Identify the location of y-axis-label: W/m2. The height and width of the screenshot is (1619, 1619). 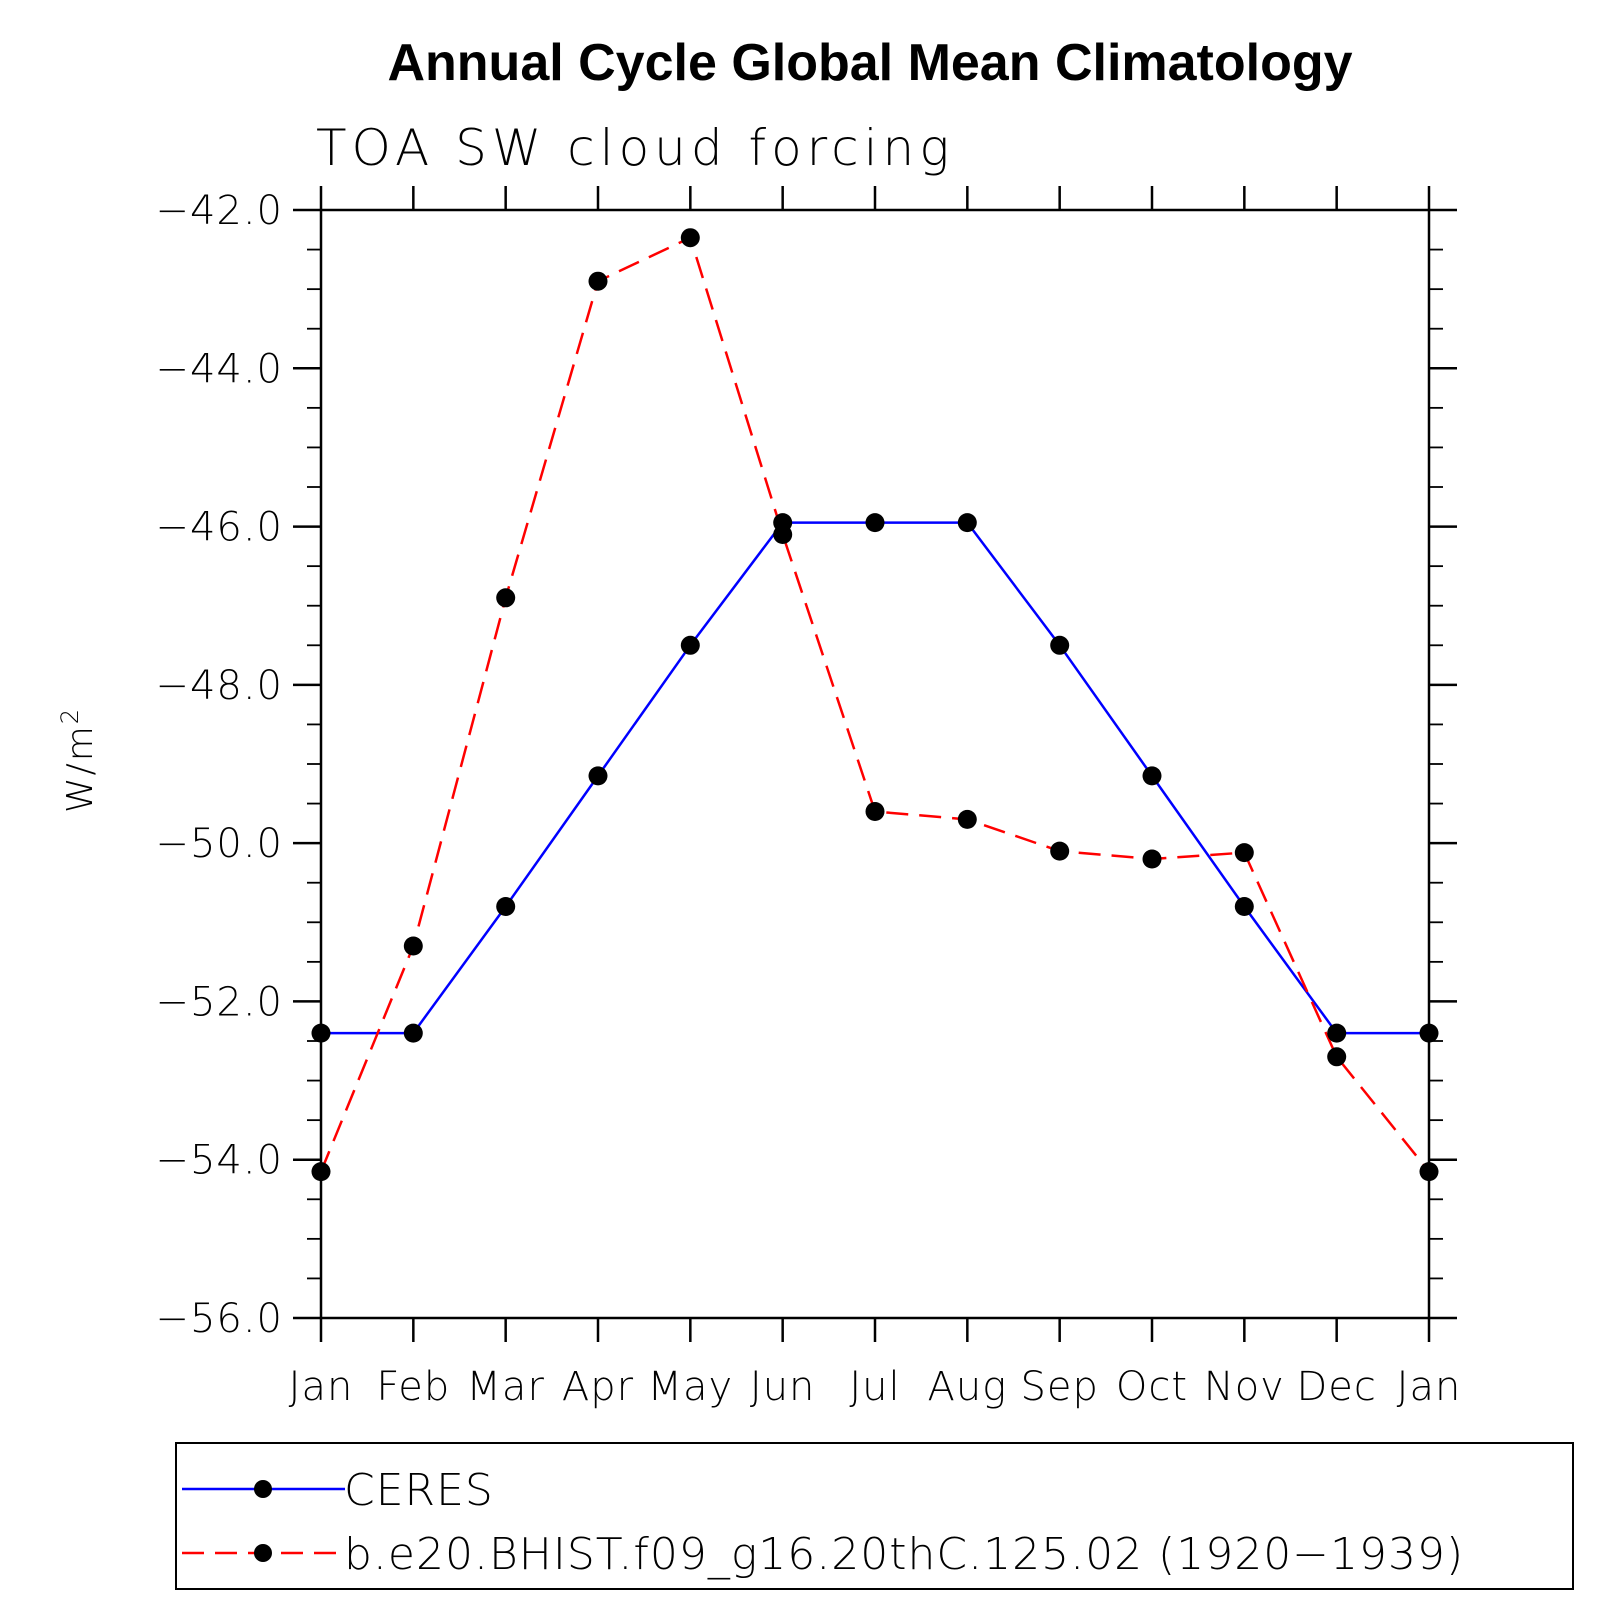
(78, 760).